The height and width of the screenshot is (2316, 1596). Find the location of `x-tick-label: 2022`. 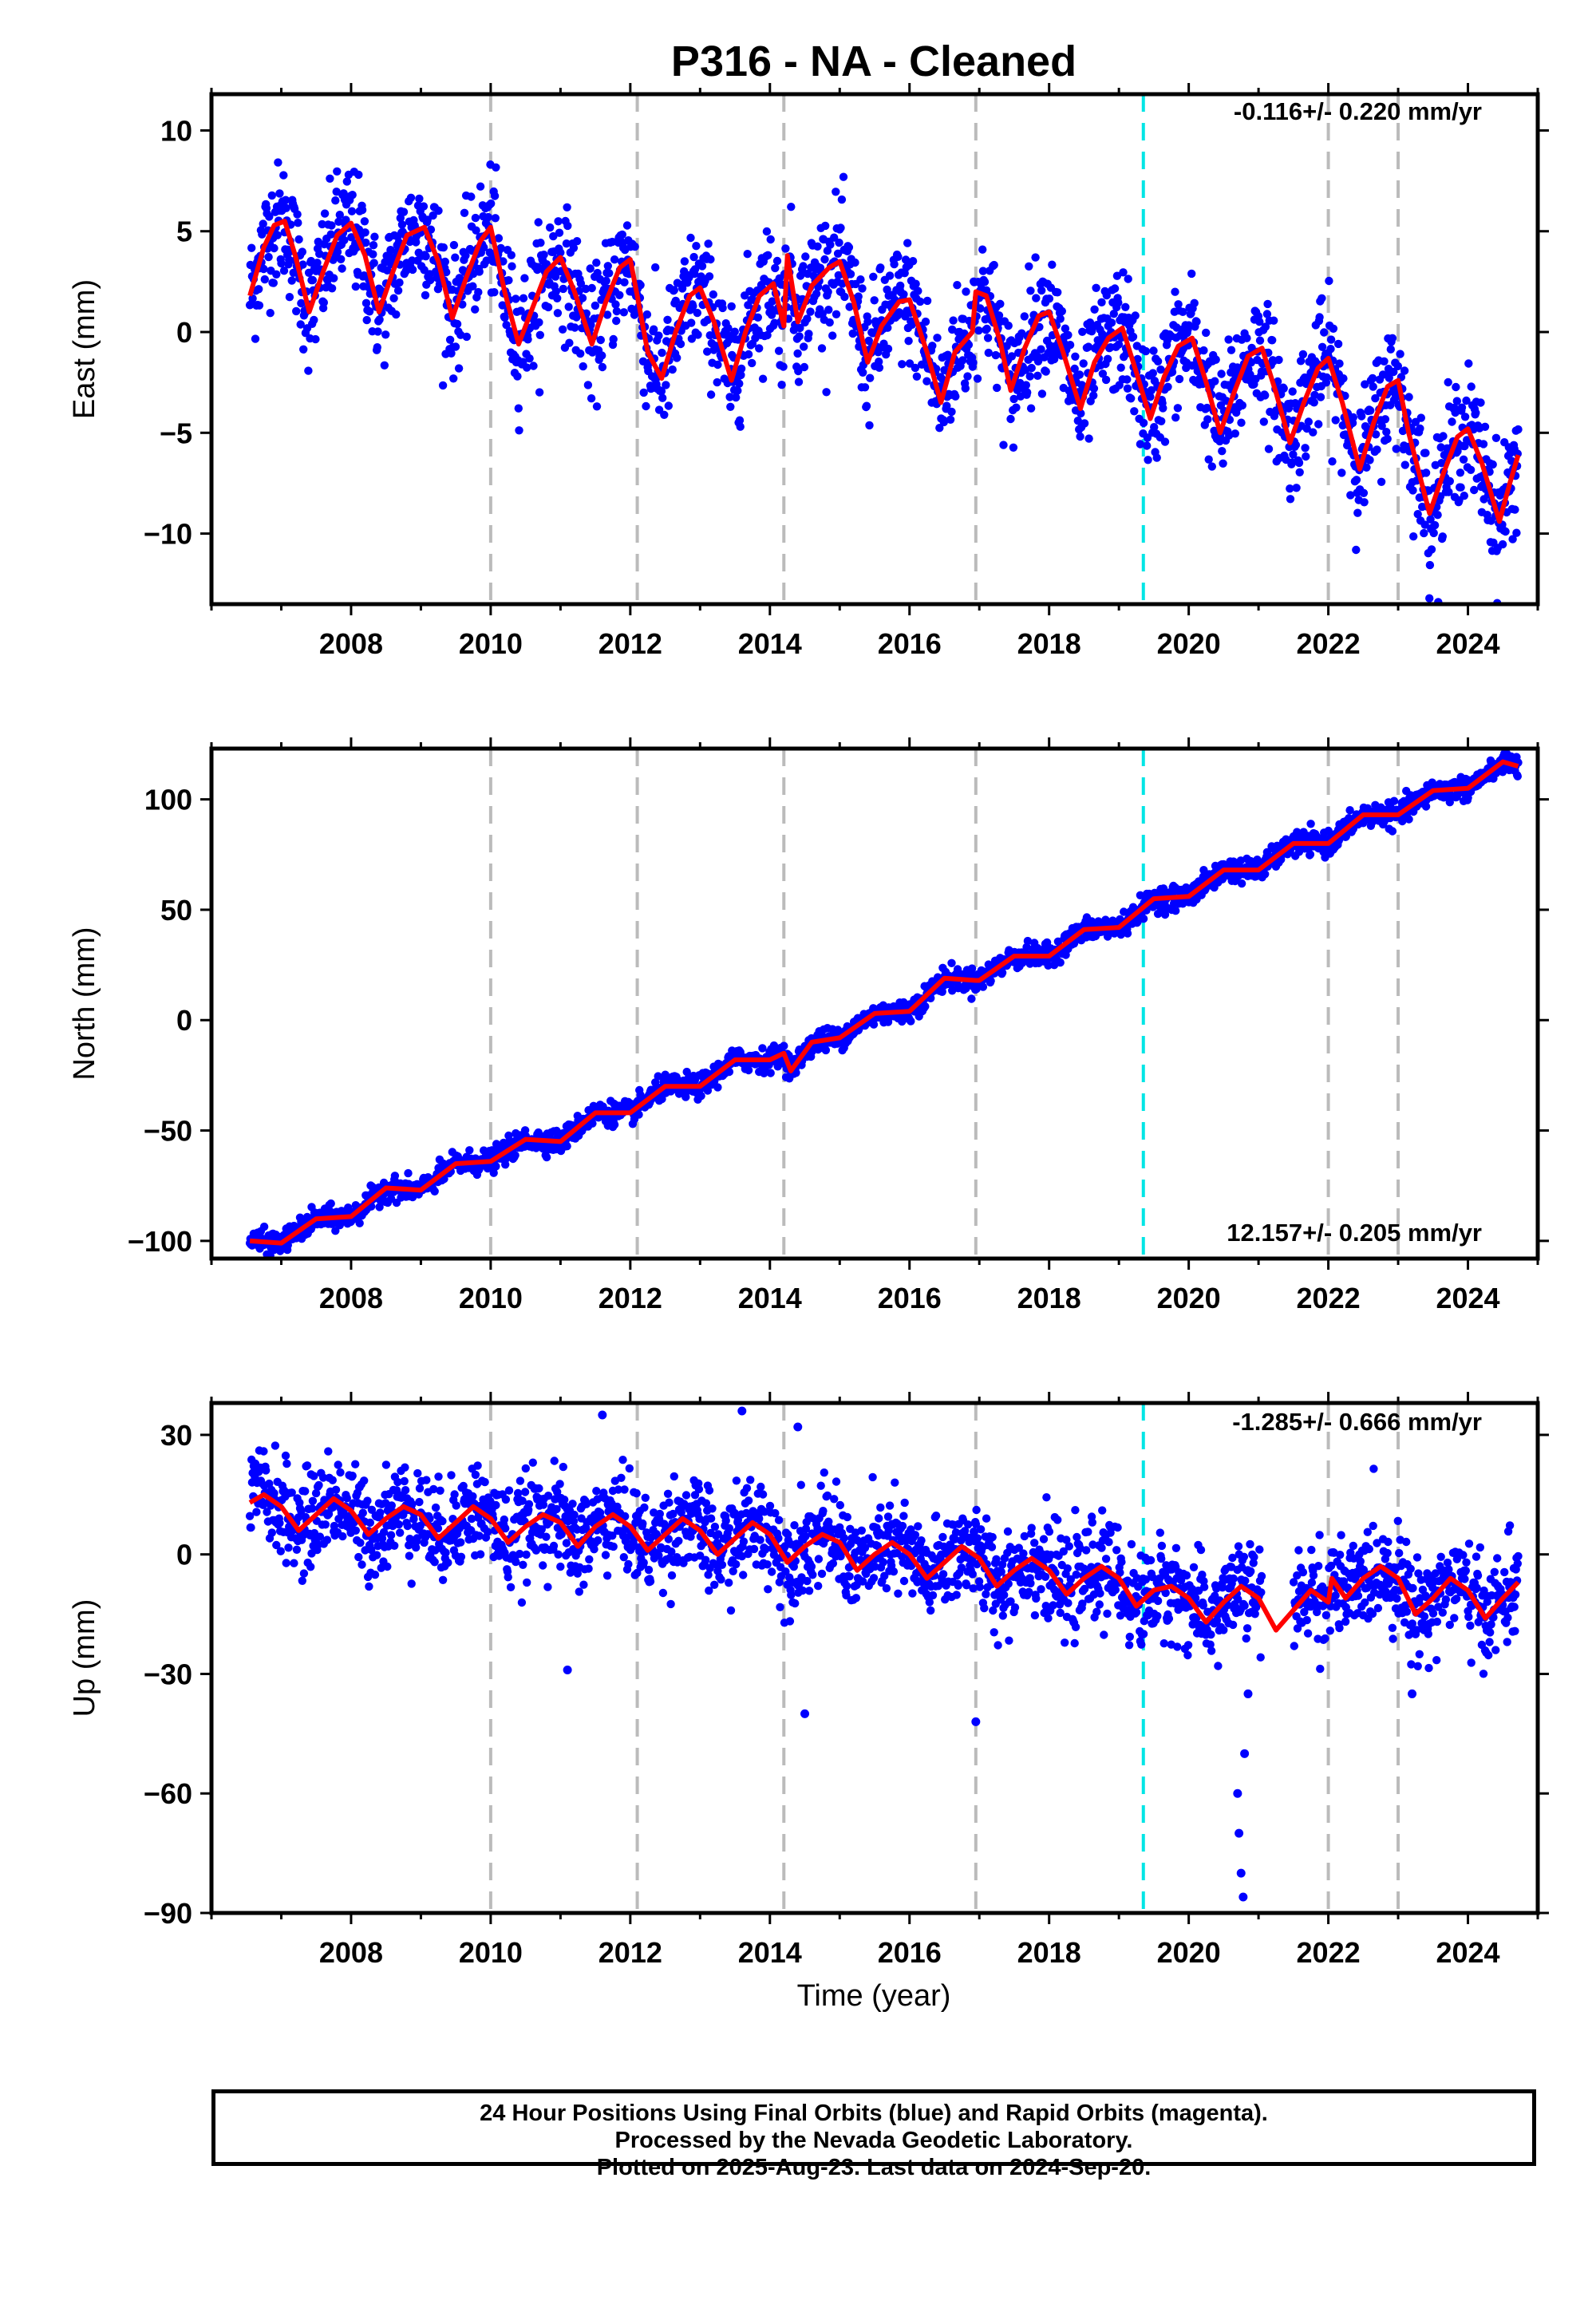

x-tick-label: 2022 is located at coordinates (1329, 1298).